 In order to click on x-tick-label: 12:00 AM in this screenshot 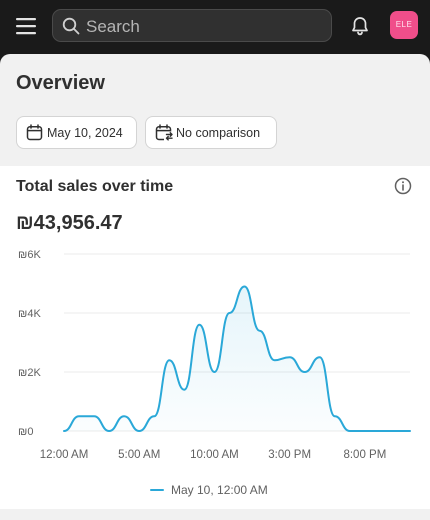, I will do `click(64, 455)`.